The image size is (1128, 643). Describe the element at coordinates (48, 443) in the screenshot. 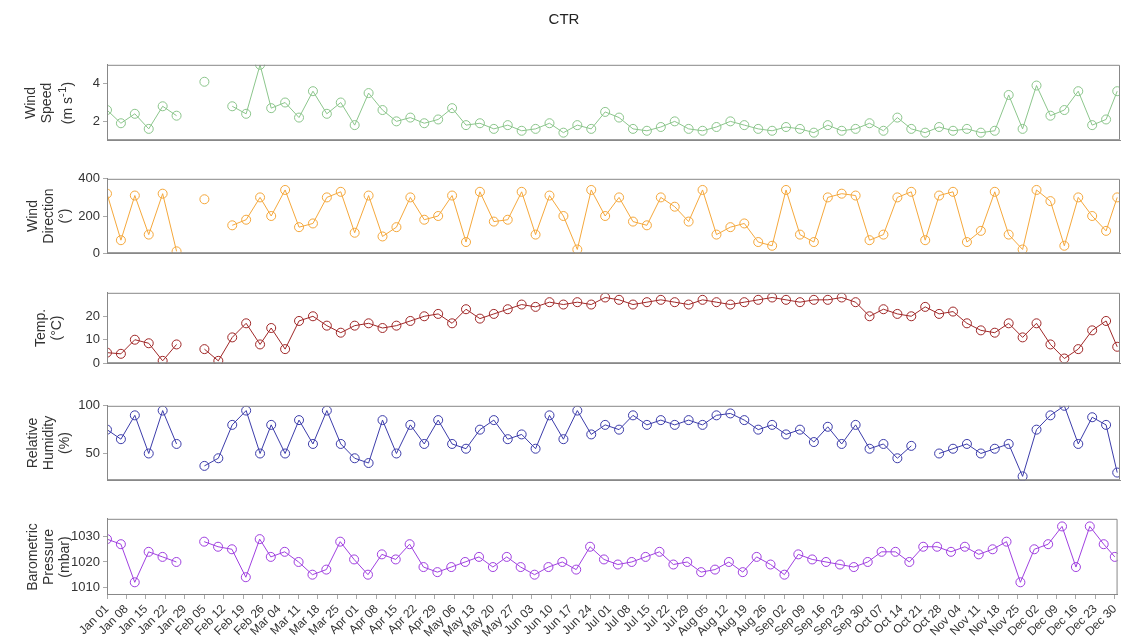

I see `y-axis-title: Relative Humidity (%)` at that location.